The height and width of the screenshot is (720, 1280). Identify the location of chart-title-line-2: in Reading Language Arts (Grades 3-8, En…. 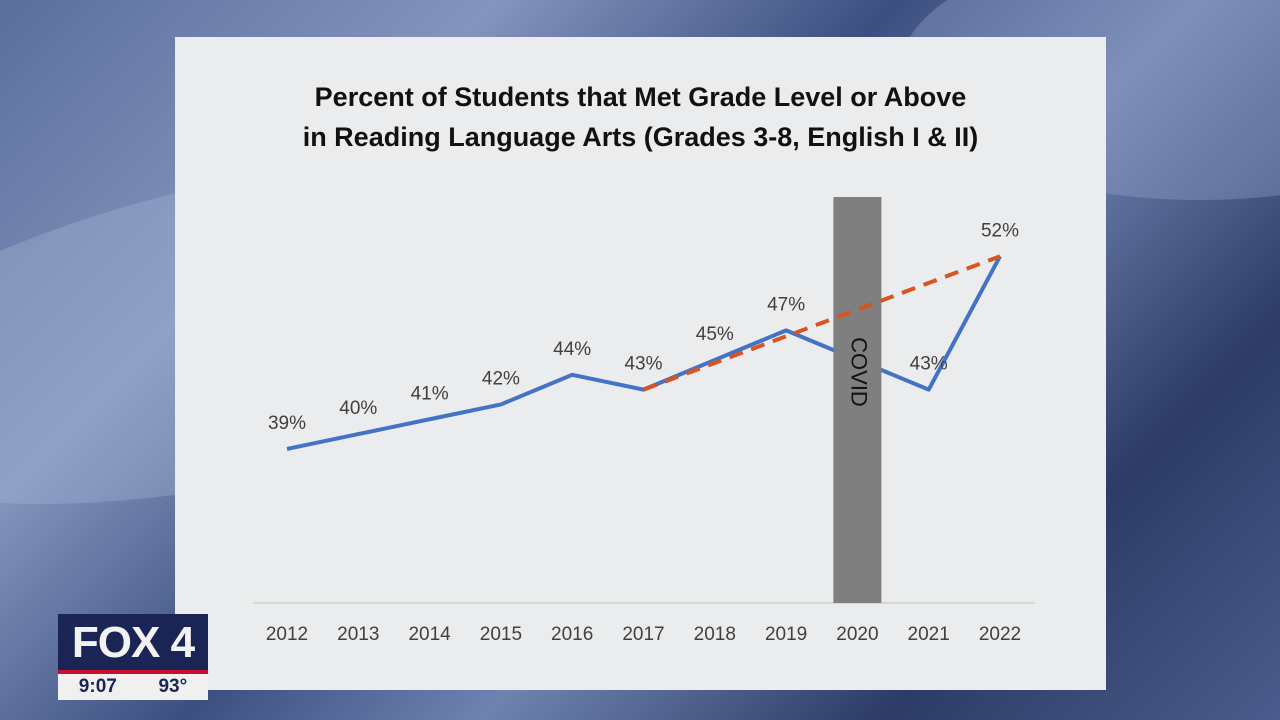
(640, 137).